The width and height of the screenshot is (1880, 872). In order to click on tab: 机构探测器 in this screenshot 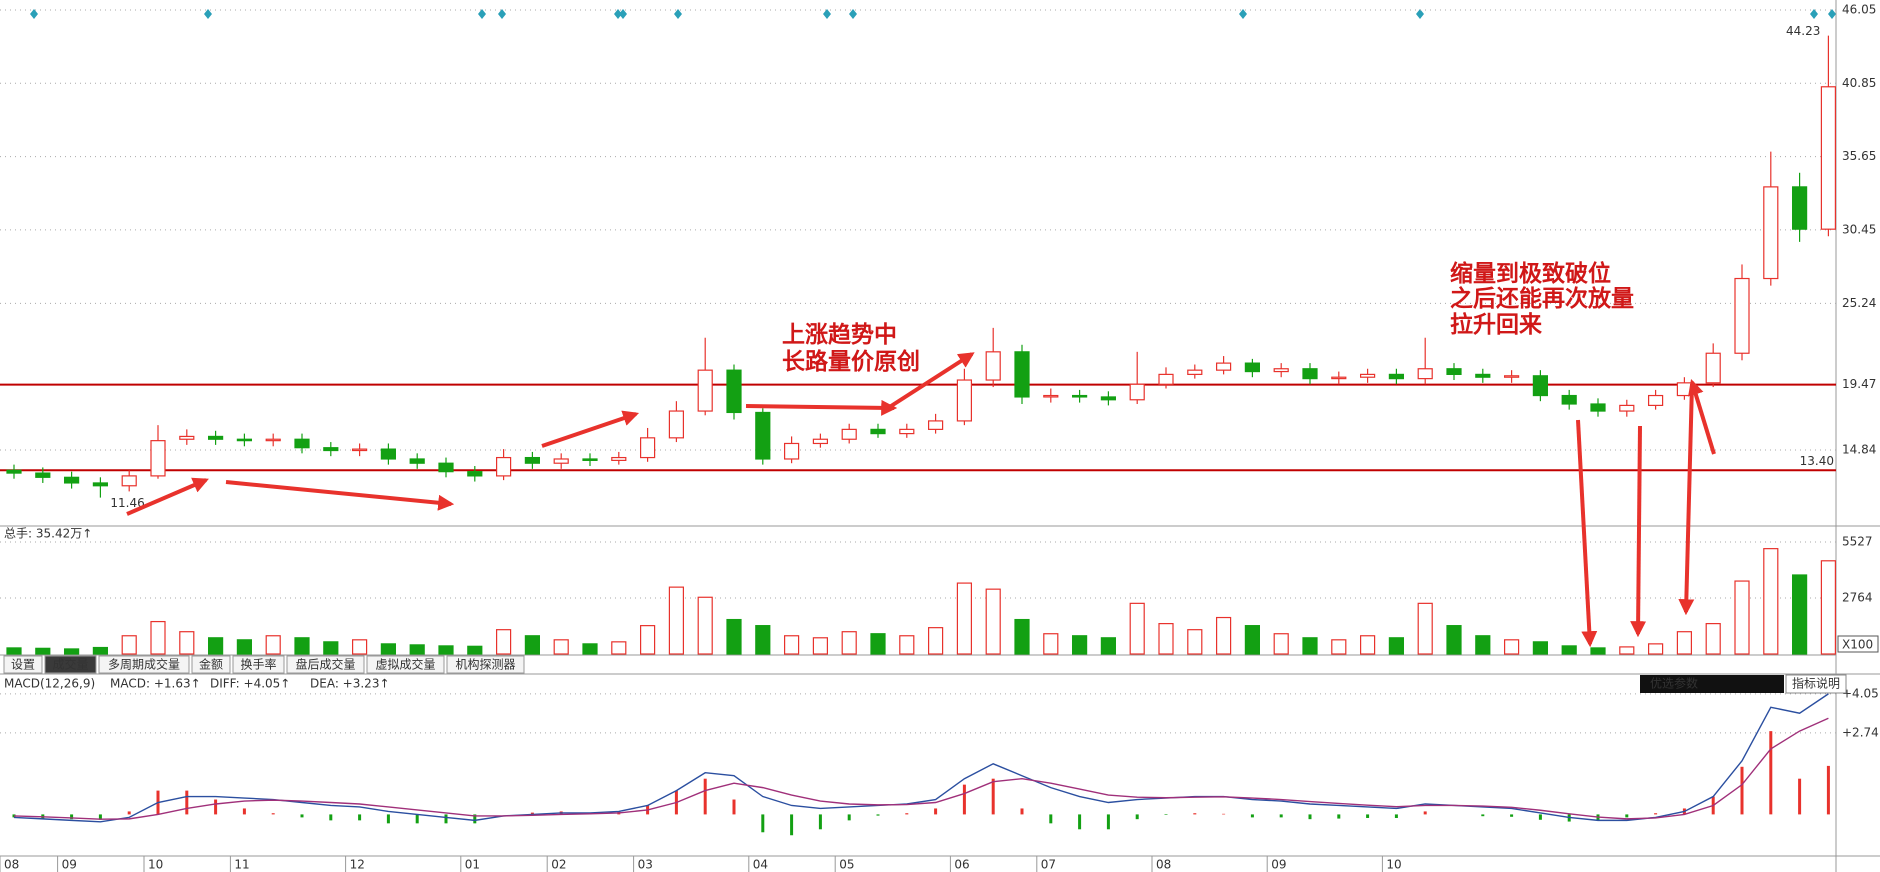, I will do `click(485, 664)`.